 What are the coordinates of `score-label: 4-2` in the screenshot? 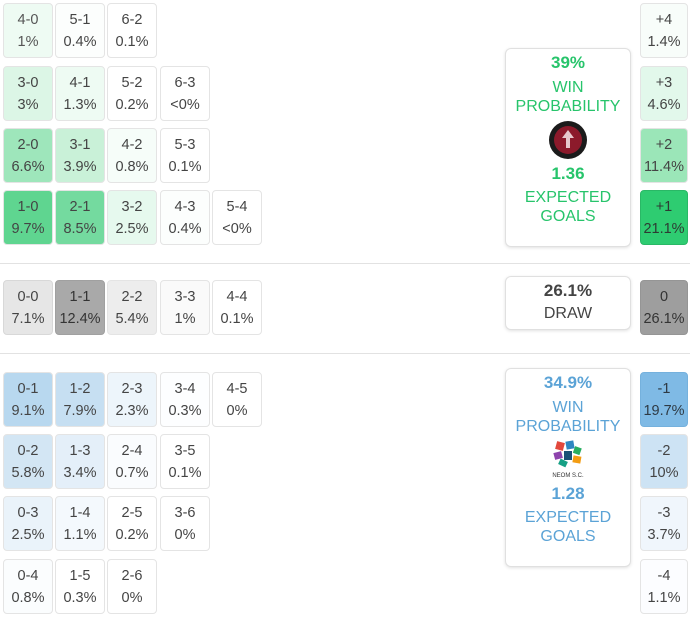 It's located at (132, 145).